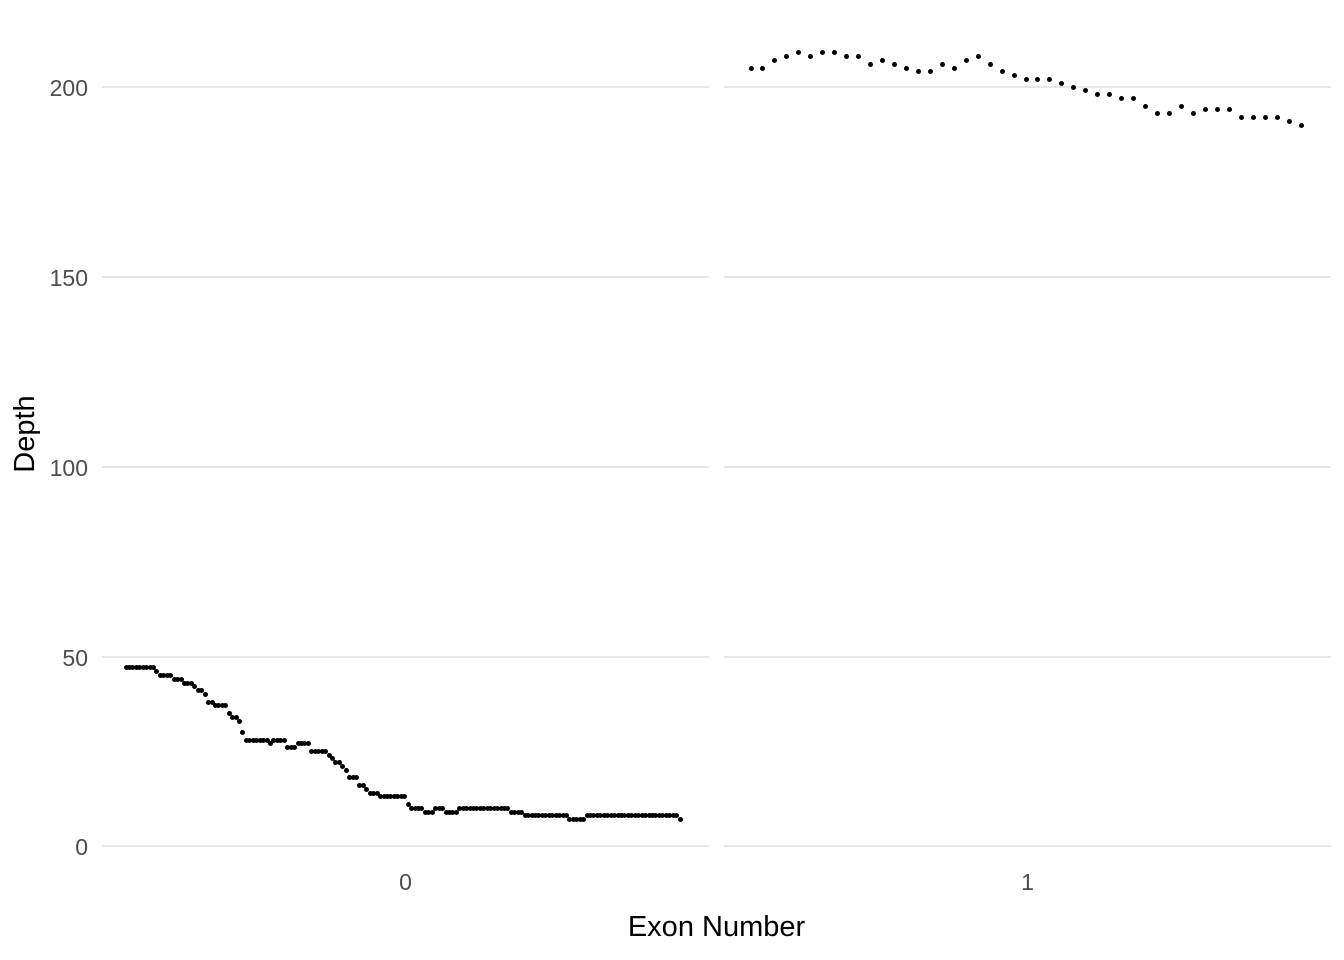 Image resolution: width=1344 pixels, height=960 pixels. What do you see at coordinates (716, 927) in the screenshot?
I see `x-axis-title: Exon Number` at bounding box center [716, 927].